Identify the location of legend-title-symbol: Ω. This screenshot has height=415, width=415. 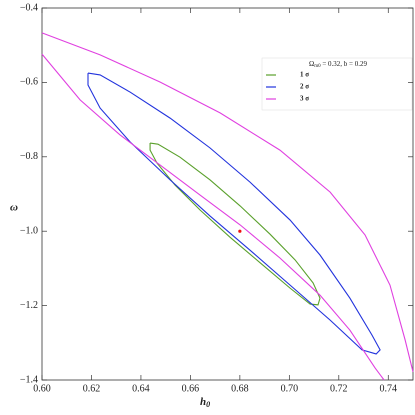
(311, 64).